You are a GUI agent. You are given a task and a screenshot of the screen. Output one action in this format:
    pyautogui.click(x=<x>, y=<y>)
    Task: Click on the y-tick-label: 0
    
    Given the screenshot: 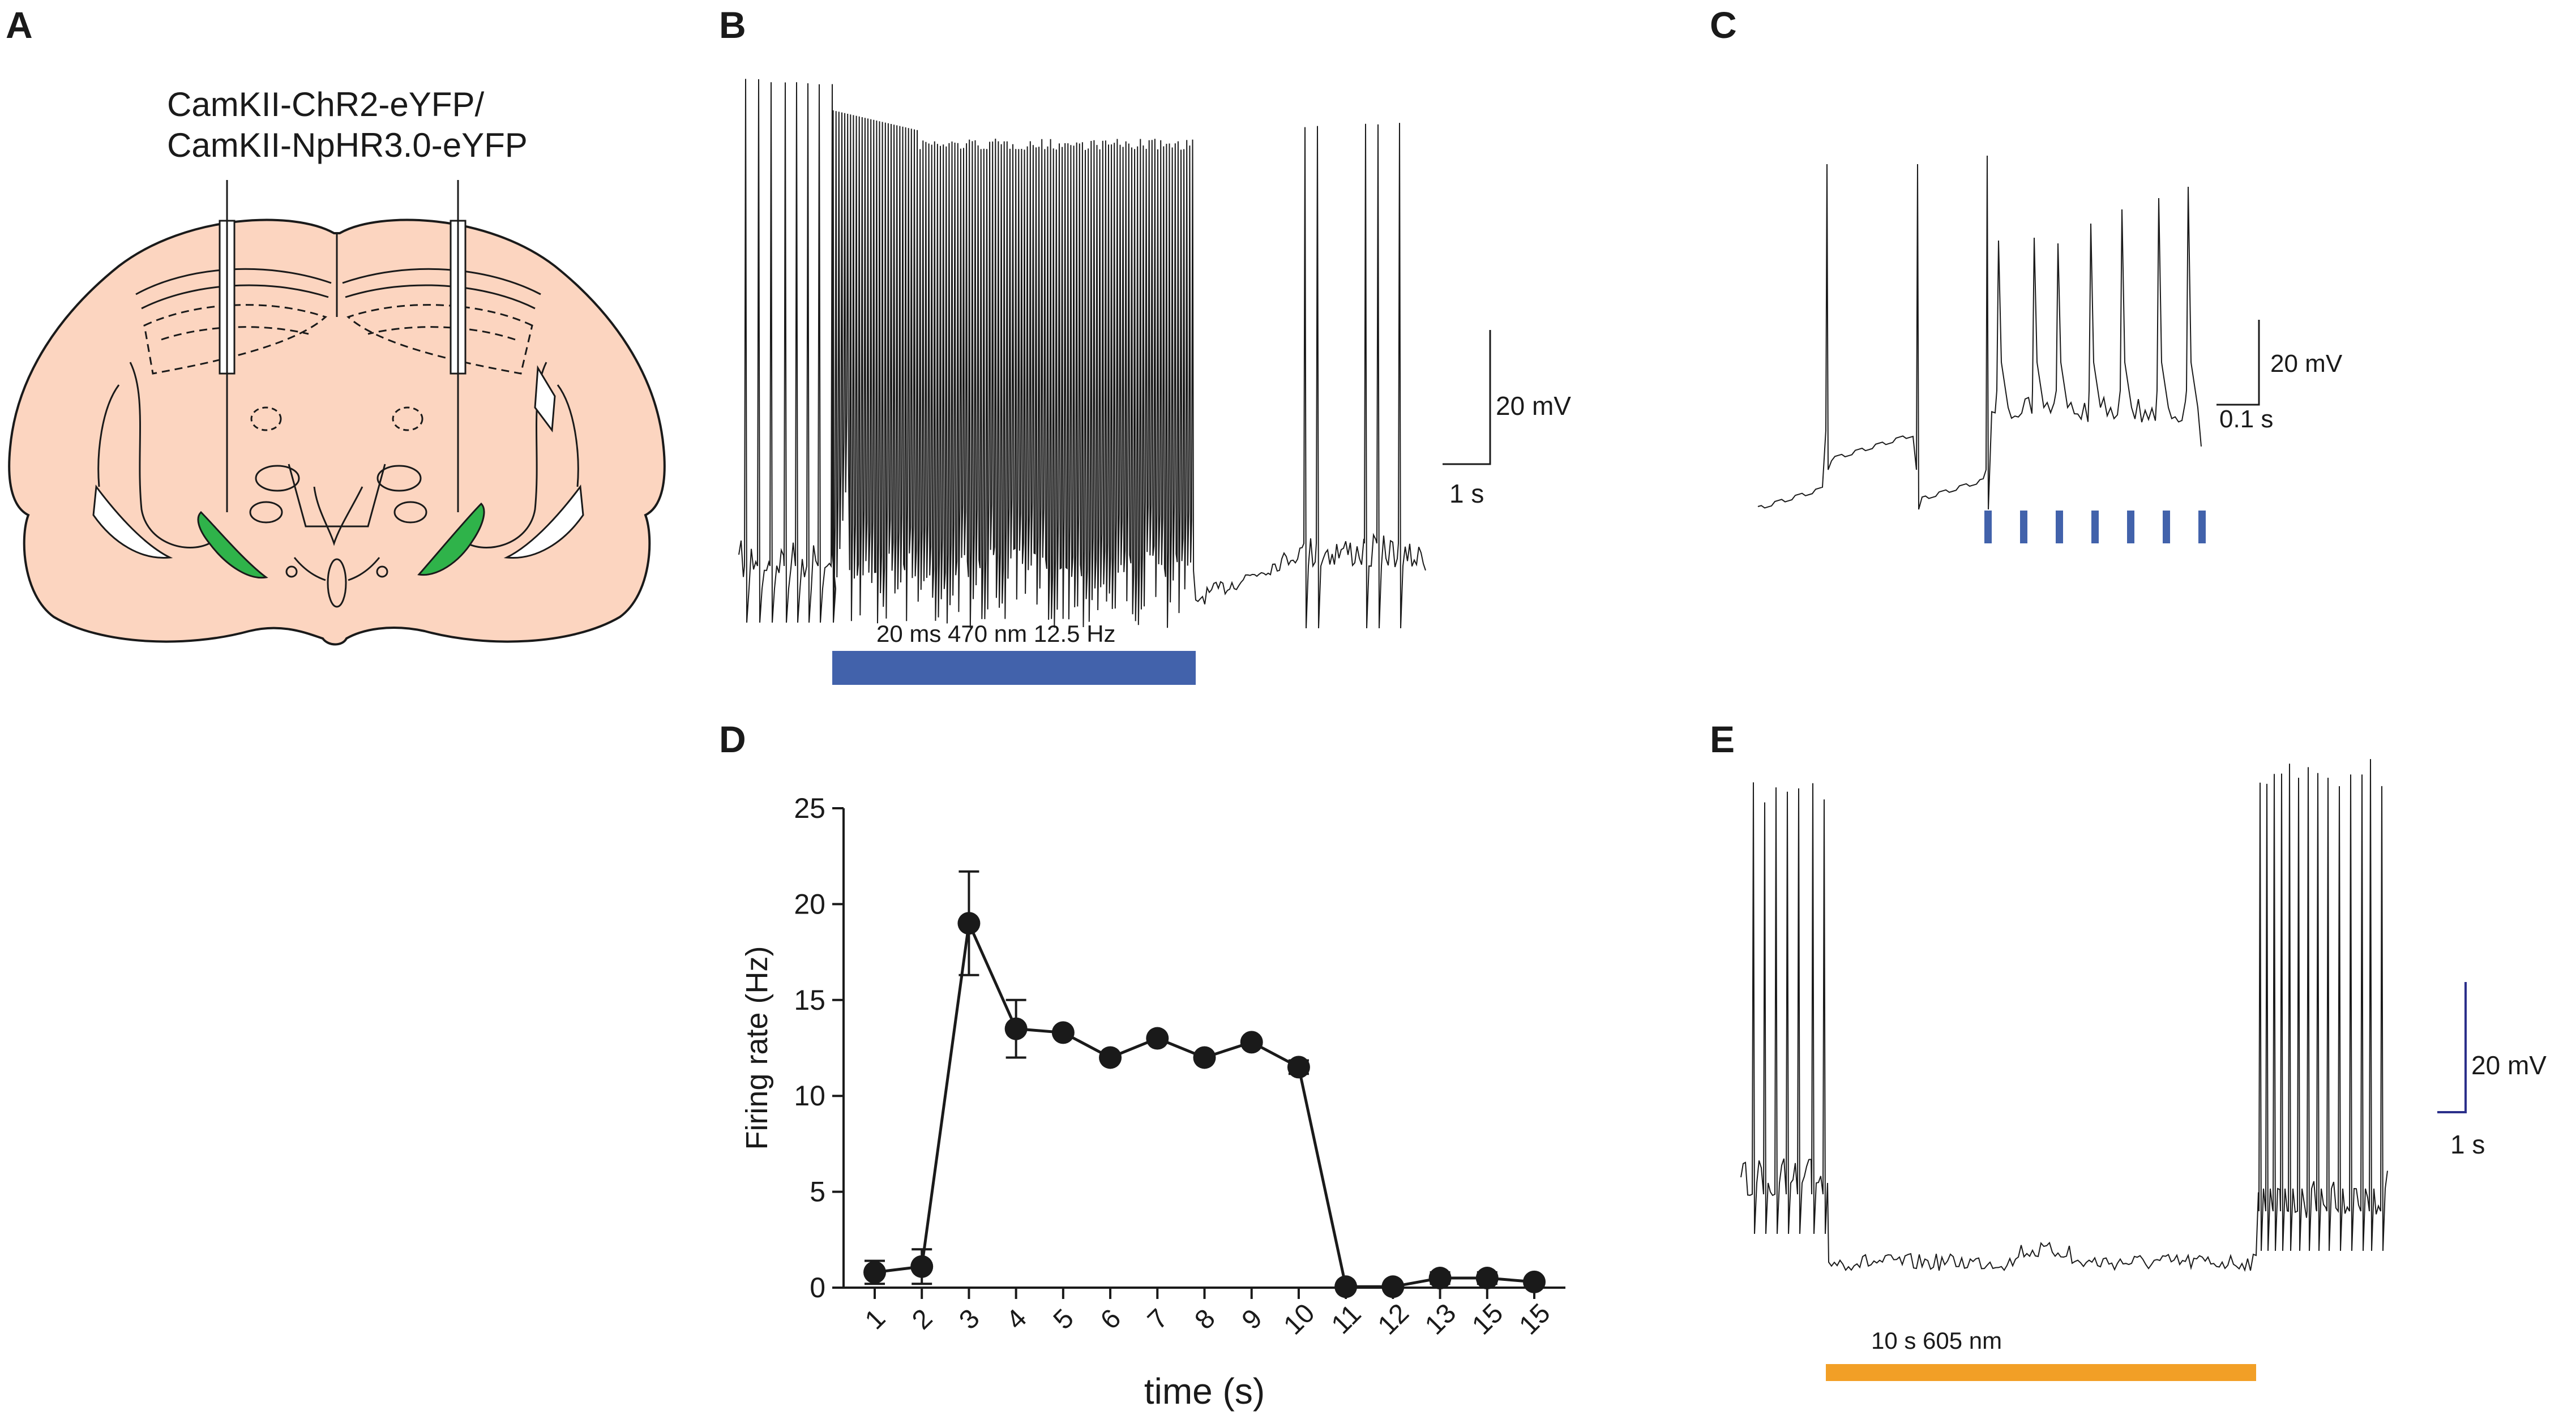 What is the action you would take?
    pyautogui.click(x=817, y=1287)
    